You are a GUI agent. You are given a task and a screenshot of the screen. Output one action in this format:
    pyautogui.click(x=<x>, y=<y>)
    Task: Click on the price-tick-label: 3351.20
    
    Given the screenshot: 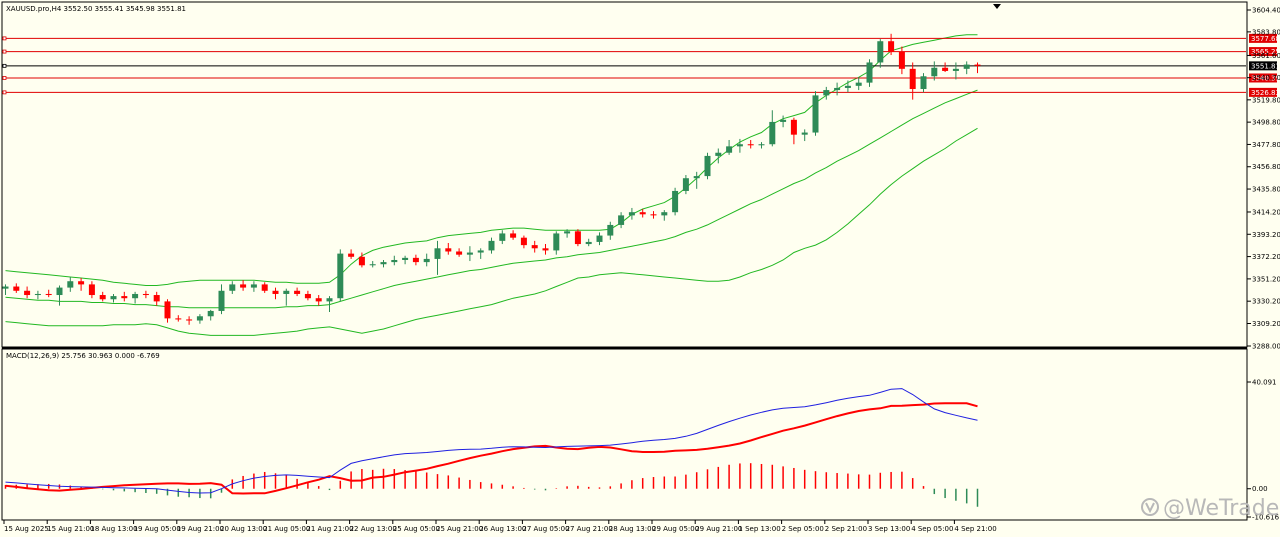 What is the action you would take?
    pyautogui.click(x=1266, y=279)
    